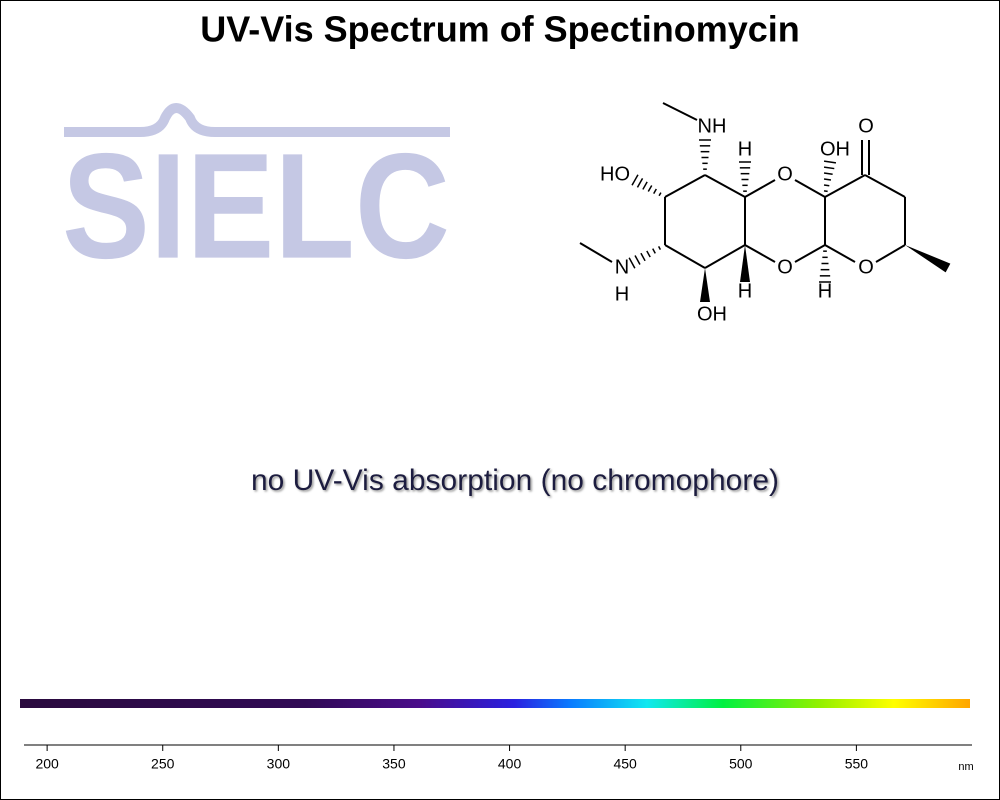 The width and height of the screenshot is (1000, 800). I want to click on atom-label: HO, so click(615, 174).